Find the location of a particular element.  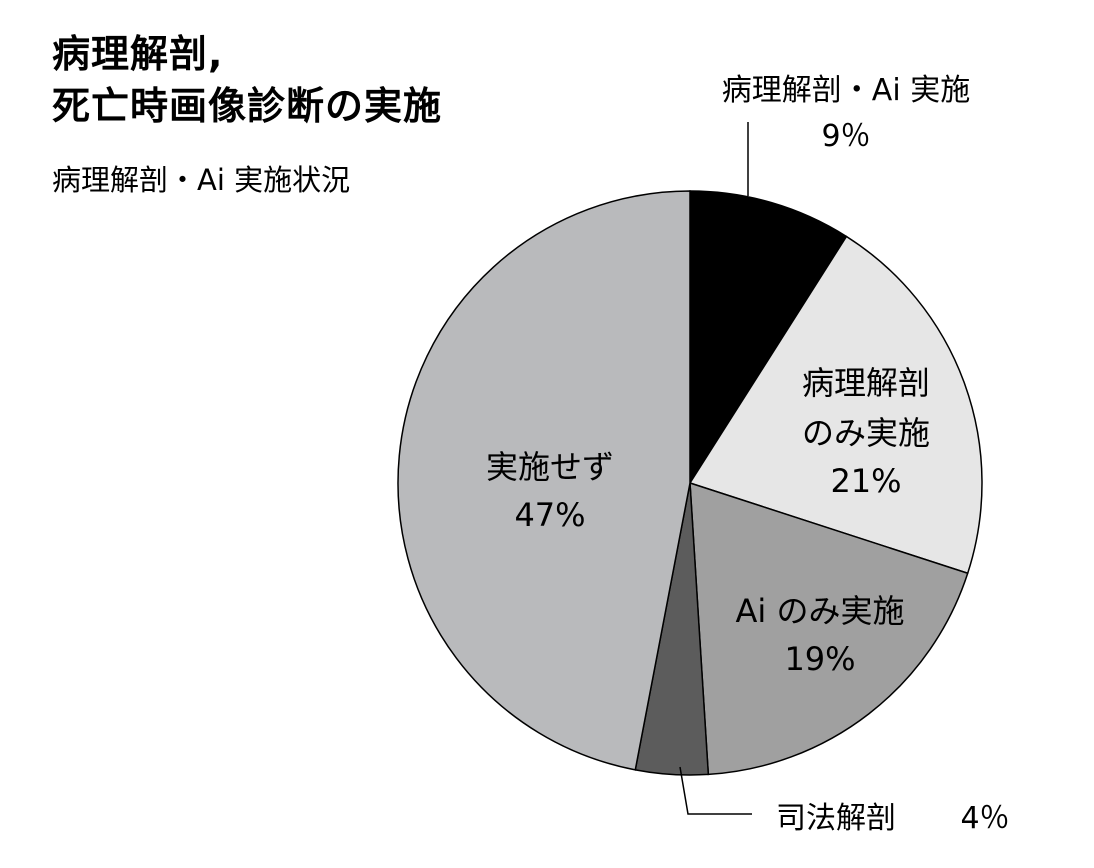

slice-value-label: 47% is located at coordinates (549, 515).